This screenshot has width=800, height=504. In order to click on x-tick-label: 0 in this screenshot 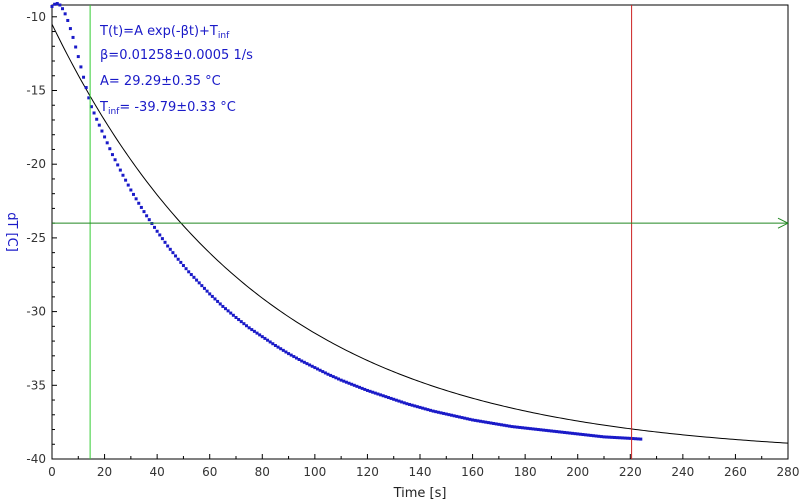, I will do `click(52, 472)`.